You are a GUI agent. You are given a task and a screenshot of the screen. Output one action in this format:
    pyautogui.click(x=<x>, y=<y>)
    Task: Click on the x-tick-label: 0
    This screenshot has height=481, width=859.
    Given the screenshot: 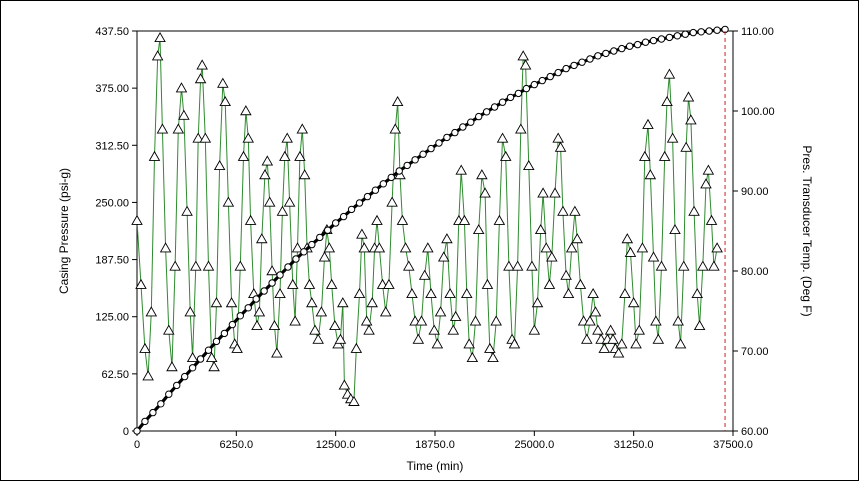 What is the action you would take?
    pyautogui.click(x=137, y=445)
    